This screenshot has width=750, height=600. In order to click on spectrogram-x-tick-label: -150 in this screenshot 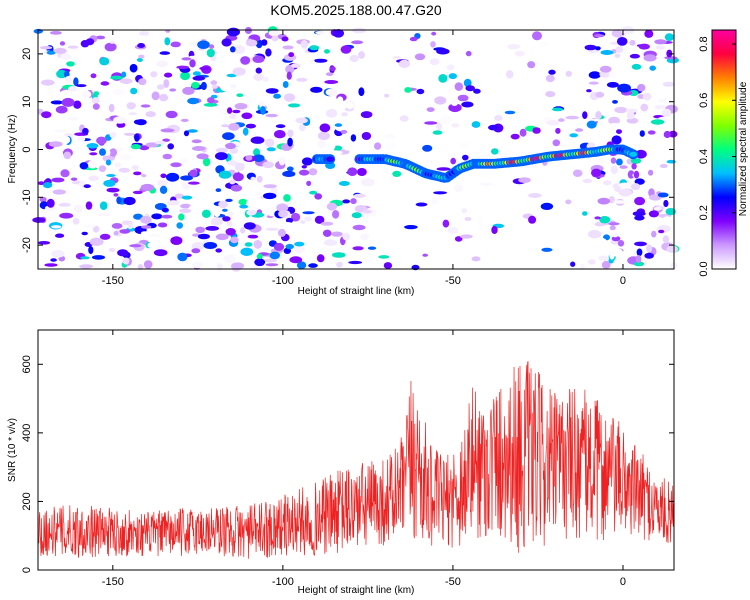, I will do `click(113, 281)`.